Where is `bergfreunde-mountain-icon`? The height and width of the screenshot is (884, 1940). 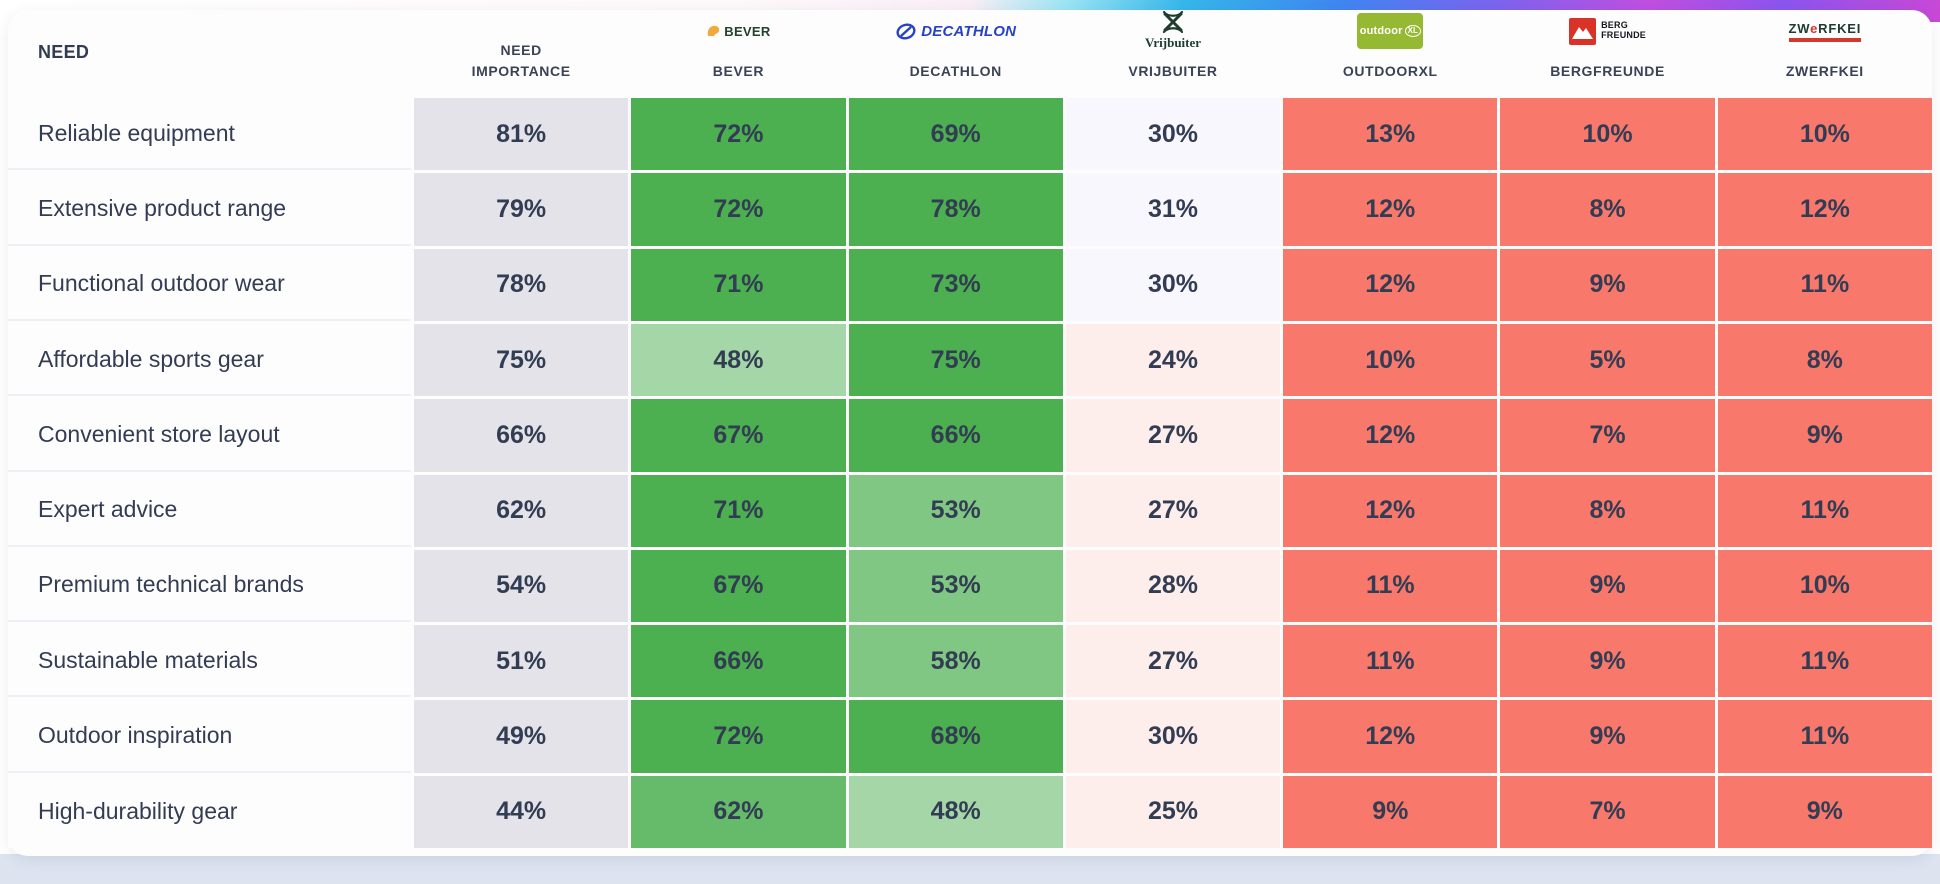 bergfreunde-mountain-icon is located at coordinates (1583, 31).